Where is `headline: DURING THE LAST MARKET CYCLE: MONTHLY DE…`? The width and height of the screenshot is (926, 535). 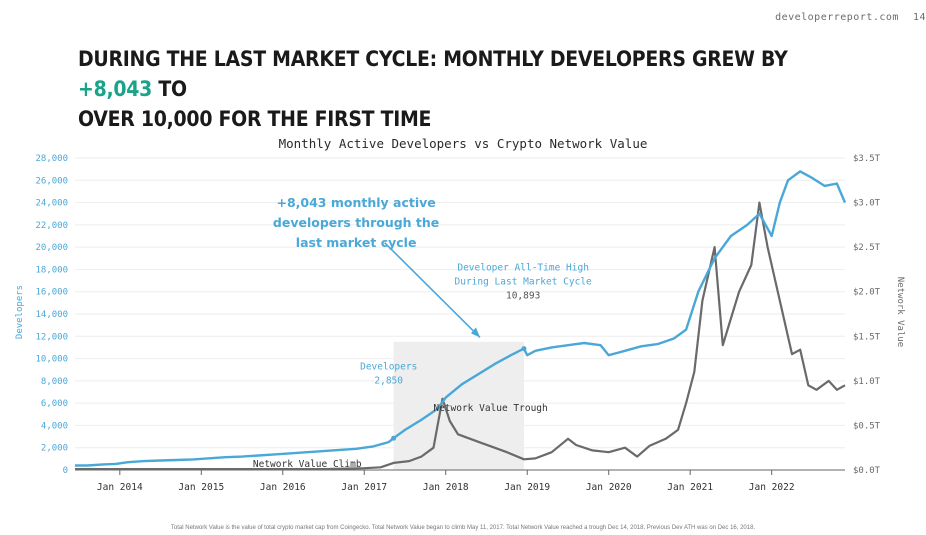 headline: DURING THE LAST MARKET CYCLE: MONTHLY DE… is located at coordinates (438, 89).